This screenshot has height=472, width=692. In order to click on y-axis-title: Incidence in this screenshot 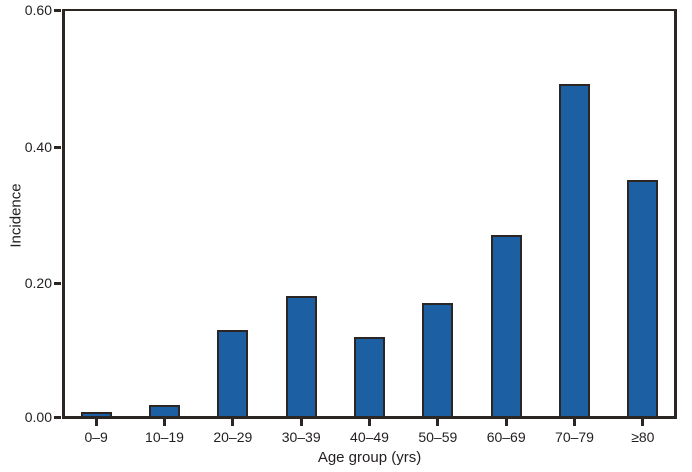, I will do `click(16, 215)`.